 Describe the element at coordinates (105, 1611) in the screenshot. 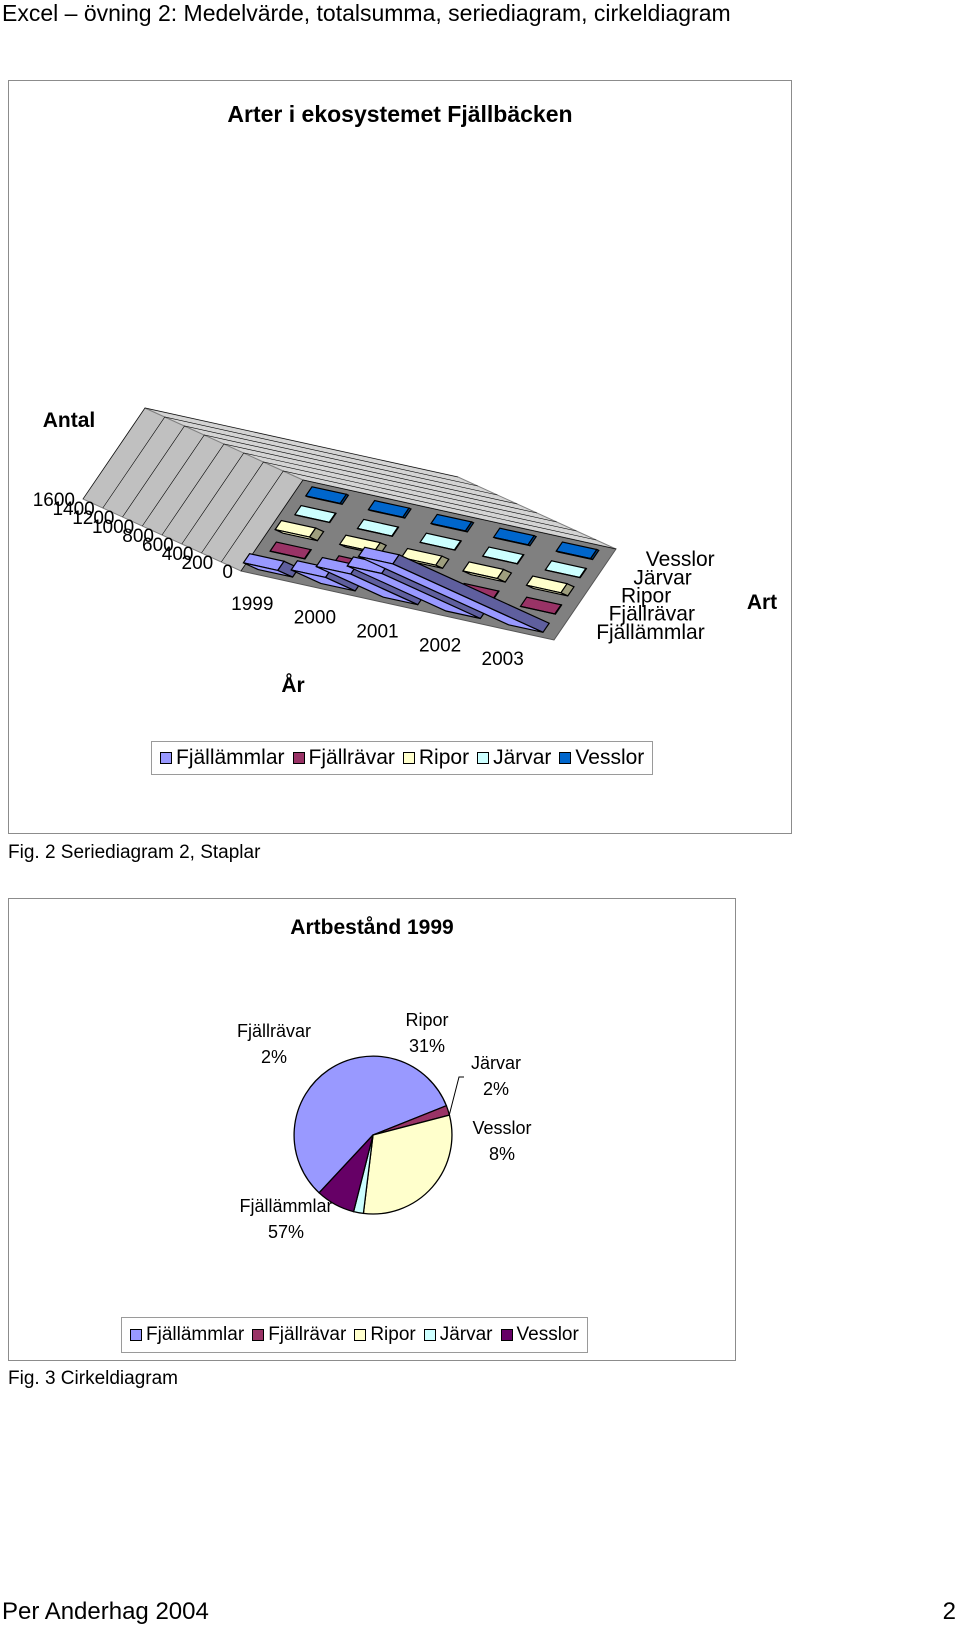

I see `footer-author: Per Anderhag 2004` at that location.